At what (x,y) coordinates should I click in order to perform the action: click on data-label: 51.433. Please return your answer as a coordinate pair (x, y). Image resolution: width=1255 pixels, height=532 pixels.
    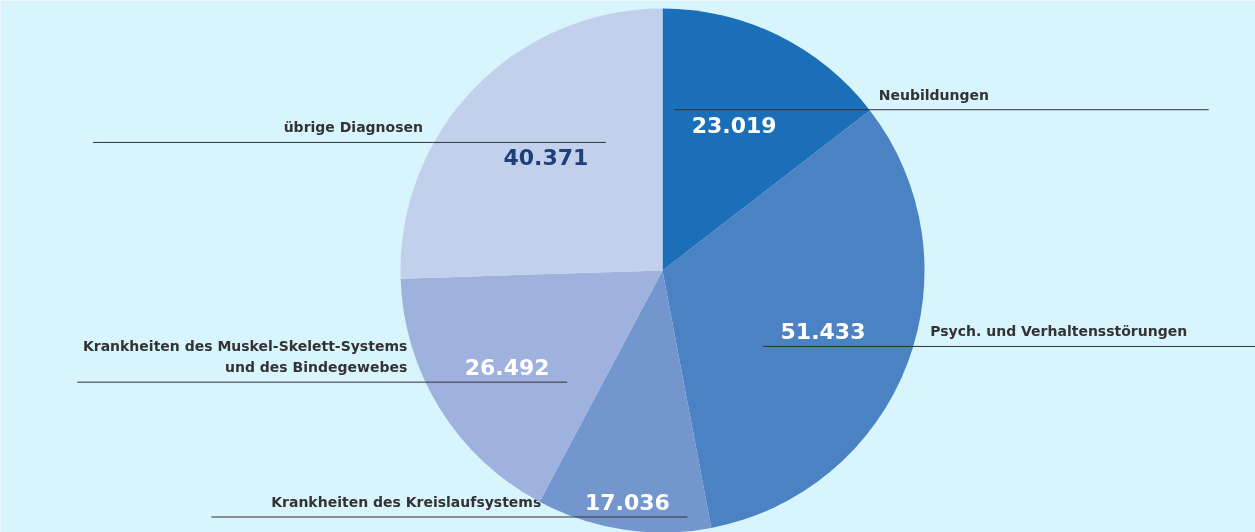
    Looking at the image, I should click on (823, 332).